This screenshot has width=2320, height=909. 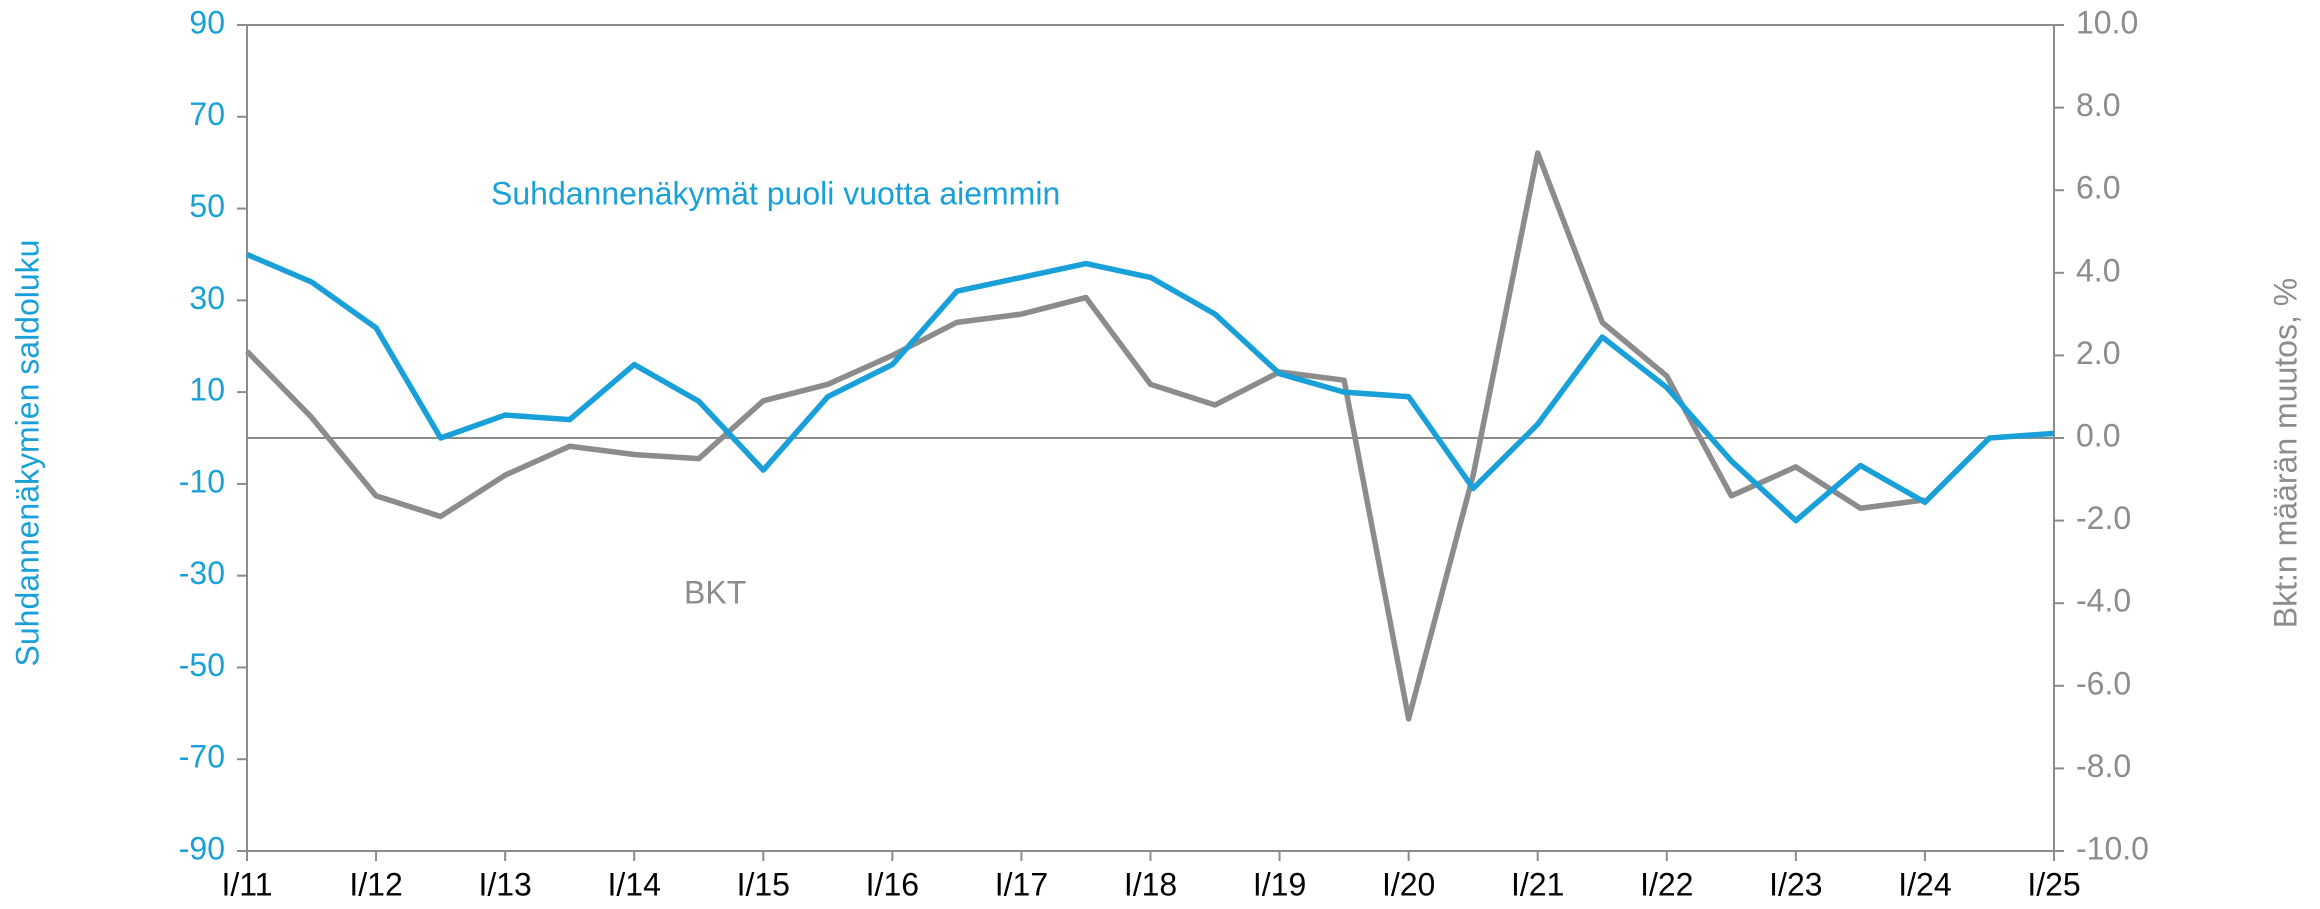 What do you see at coordinates (2107, 22) in the screenshot?
I see `y2-tick-label: 10.0` at bounding box center [2107, 22].